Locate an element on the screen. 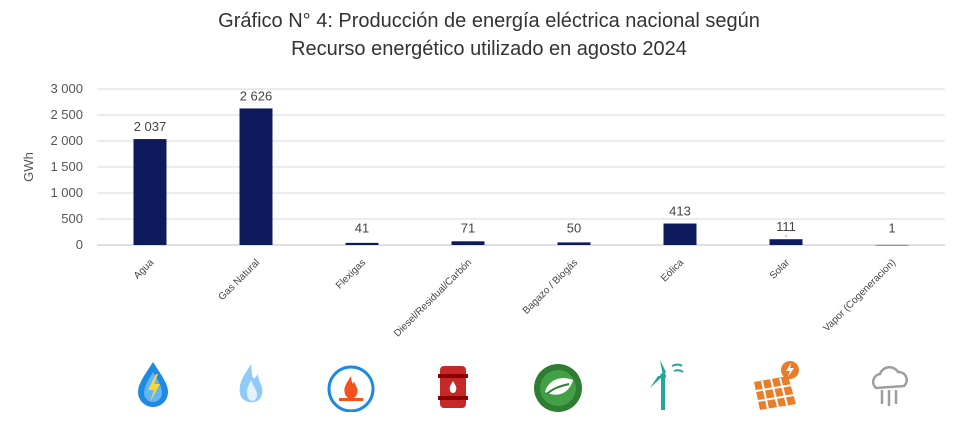 The width and height of the screenshot is (978, 425). water-energy-icon is located at coordinates (153, 385).